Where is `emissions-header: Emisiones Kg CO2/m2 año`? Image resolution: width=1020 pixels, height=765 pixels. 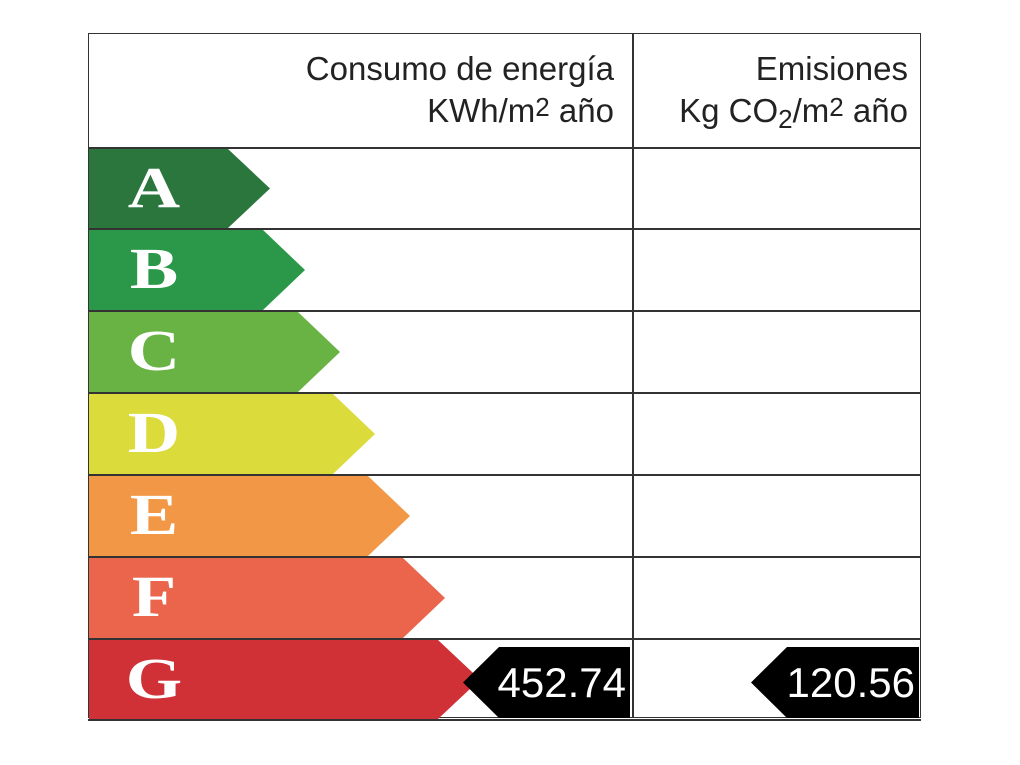
emissions-header: Emisiones Kg CO2/m2 año is located at coordinates (774, 90).